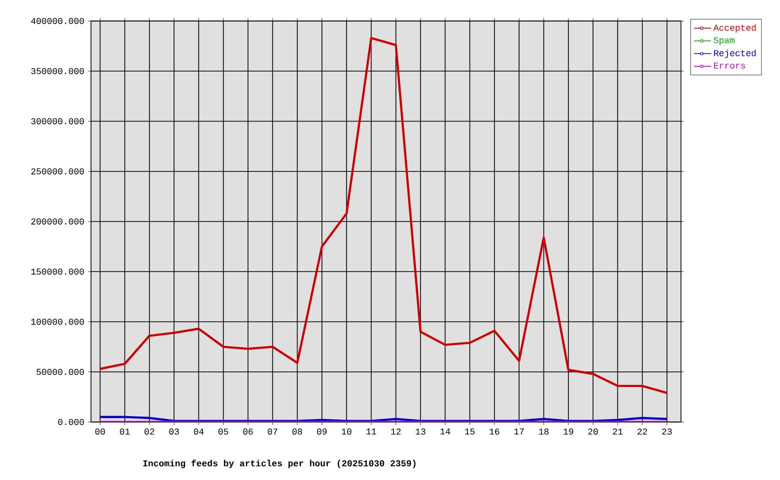  Describe the element at coordinates (57, 21) in the screenshot. I see `y-tick-label: 400000.000` at that location.